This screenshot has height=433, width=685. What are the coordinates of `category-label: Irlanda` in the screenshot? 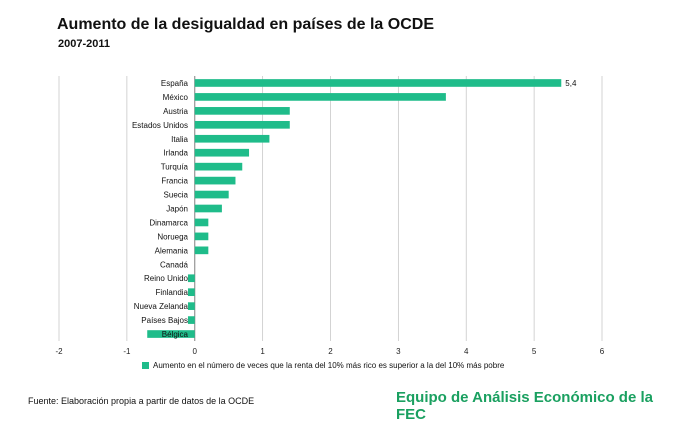 It's located at (176, 153).